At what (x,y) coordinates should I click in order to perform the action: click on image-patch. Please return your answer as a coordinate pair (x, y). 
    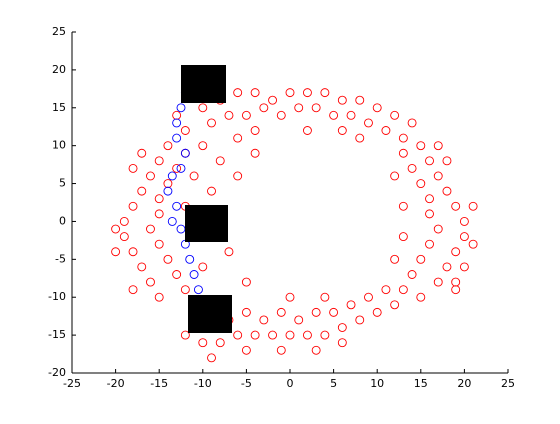
    Looking at the image, I should click on (203, 84).